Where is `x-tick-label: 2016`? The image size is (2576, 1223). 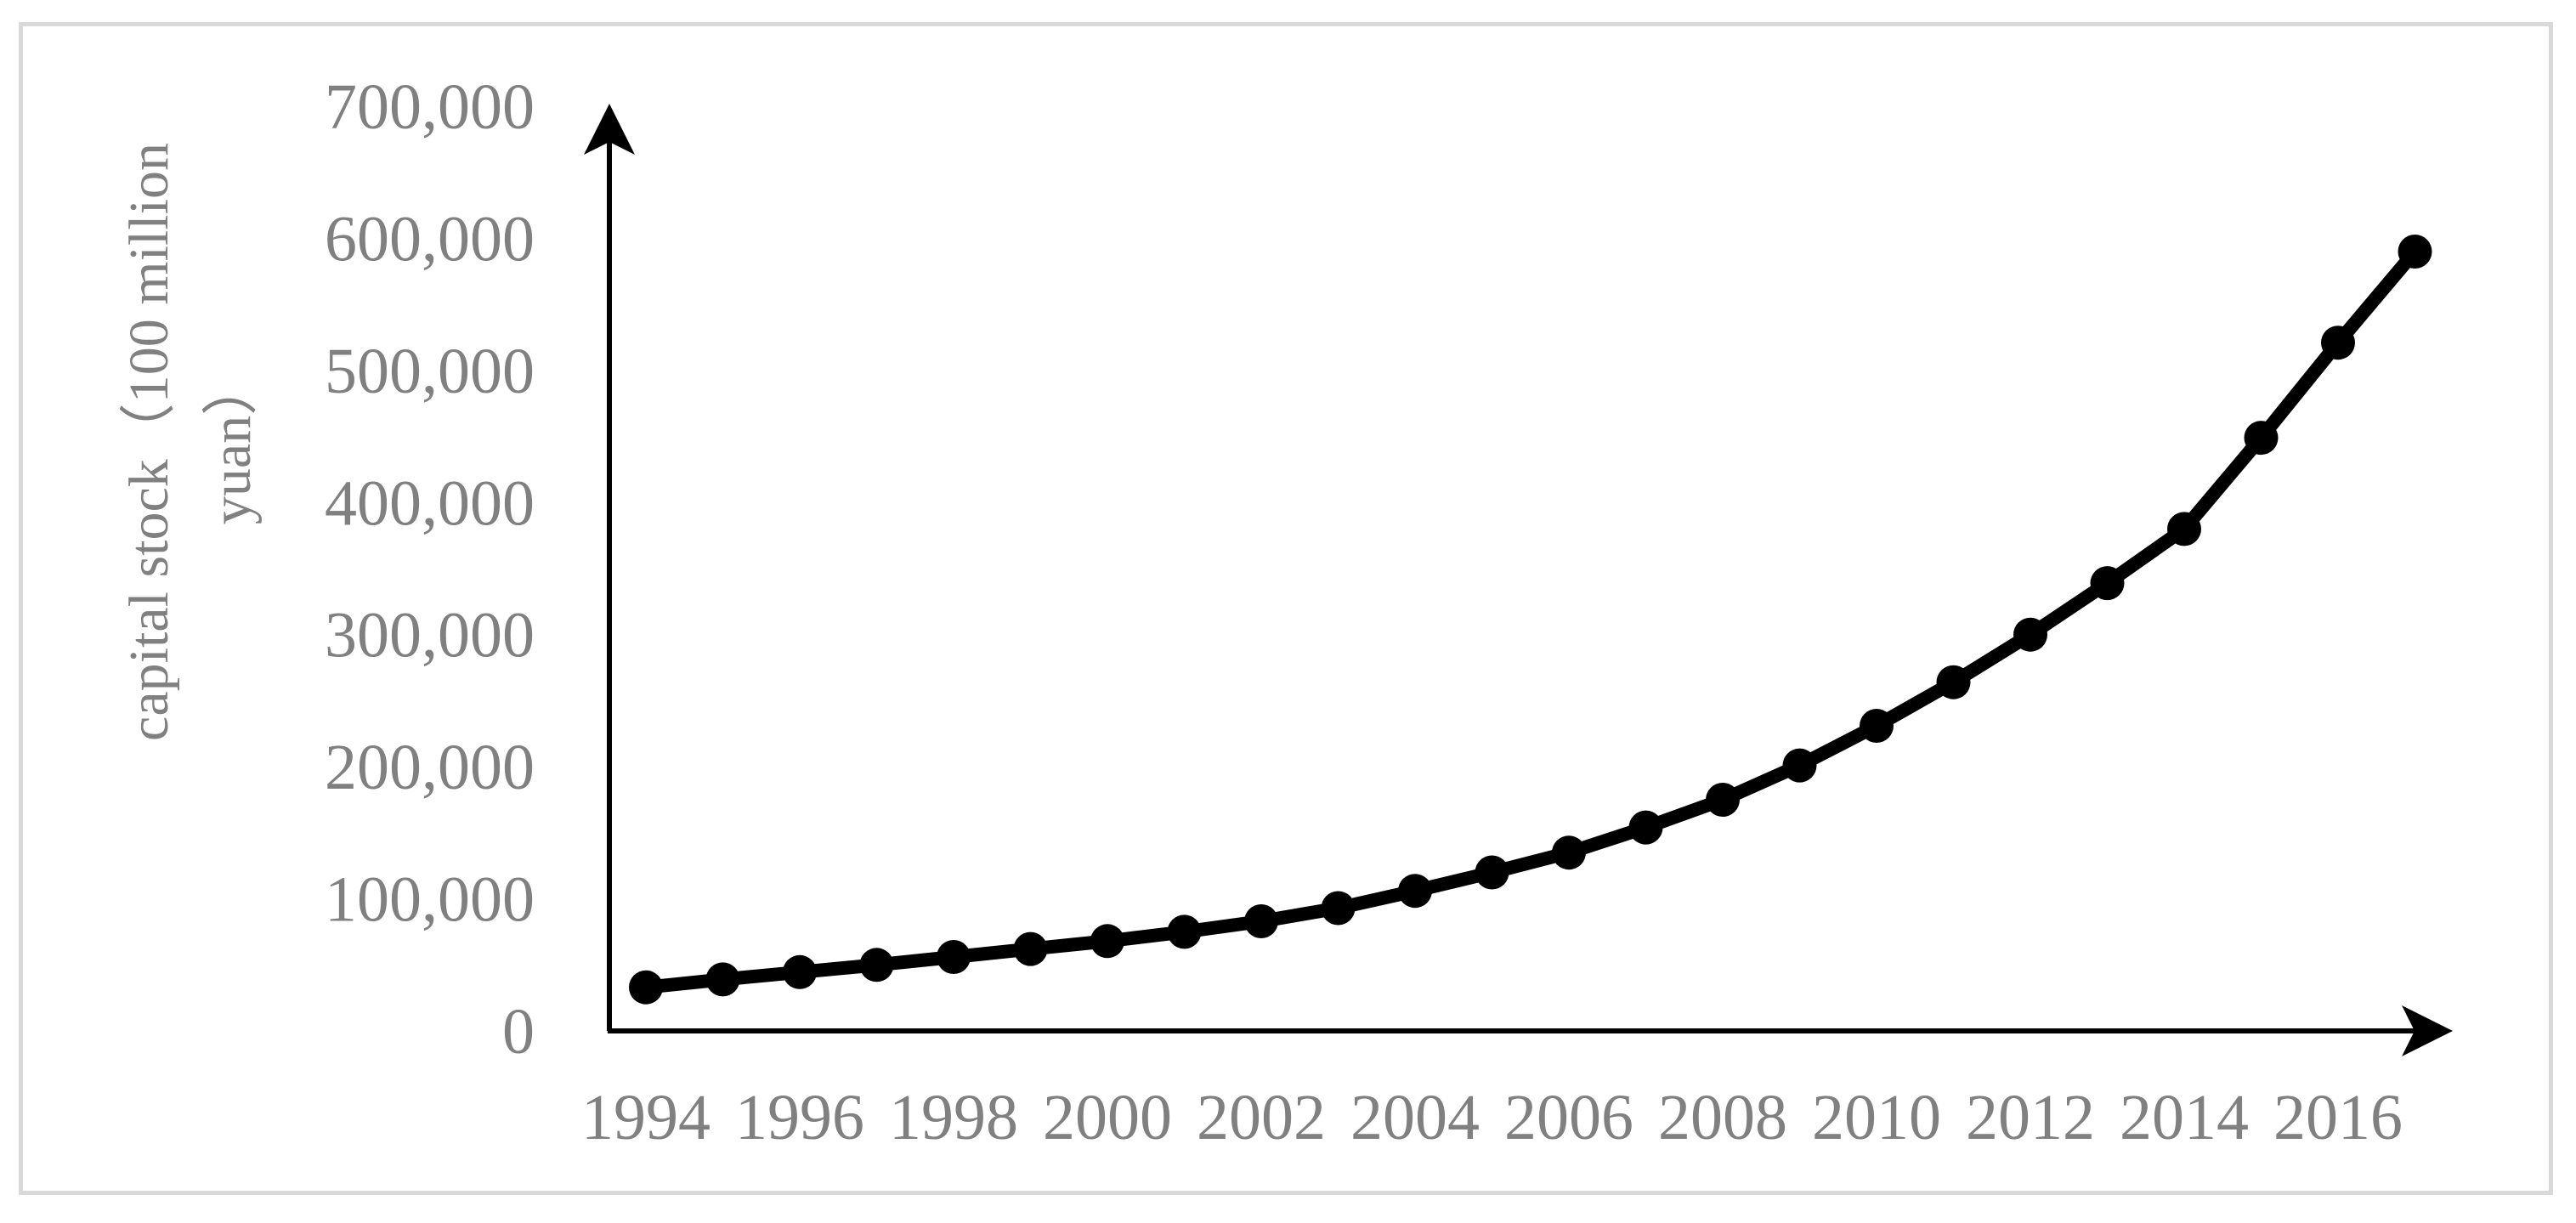
x-tick-label: 2016 is located at coordinates (2338, 1117).